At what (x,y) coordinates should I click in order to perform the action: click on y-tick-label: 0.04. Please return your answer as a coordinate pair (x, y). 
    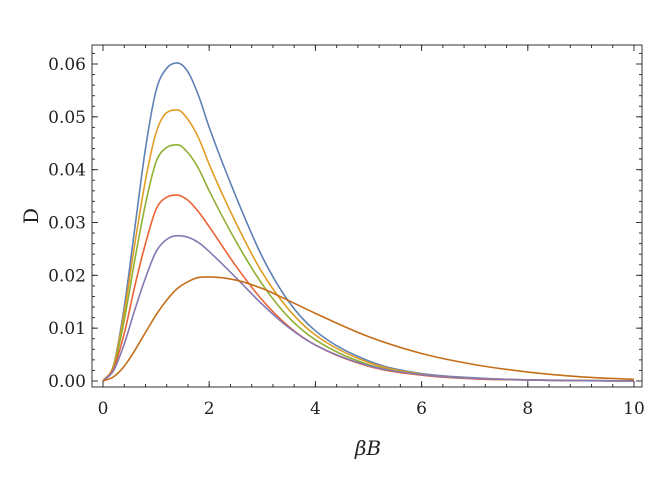
    Looking at the image, I should click on (67, 171).